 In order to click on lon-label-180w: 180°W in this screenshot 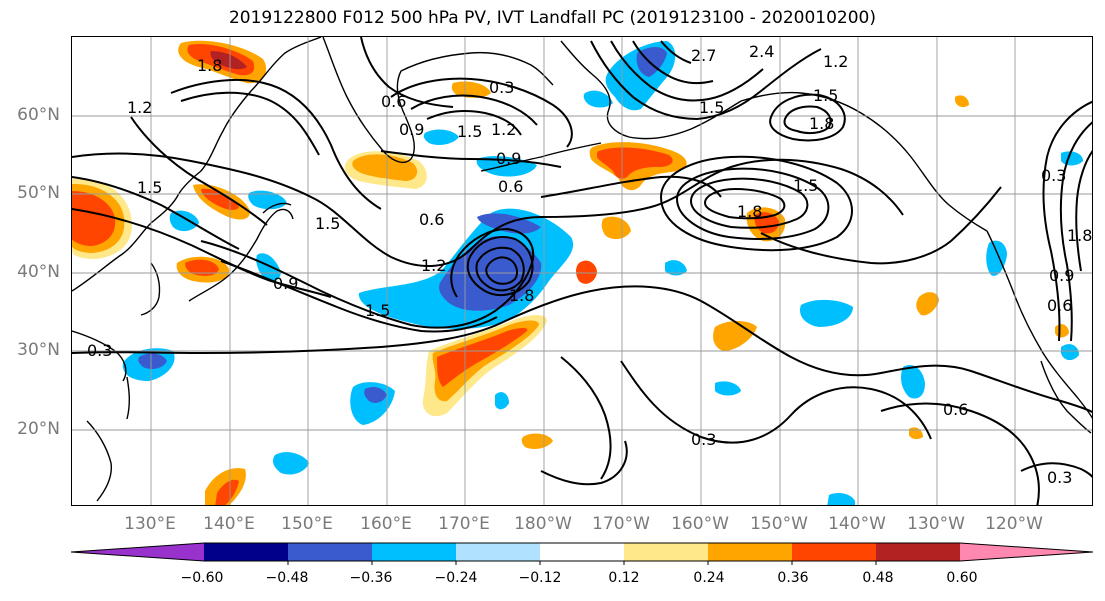, I will do `click(543, 524)`.